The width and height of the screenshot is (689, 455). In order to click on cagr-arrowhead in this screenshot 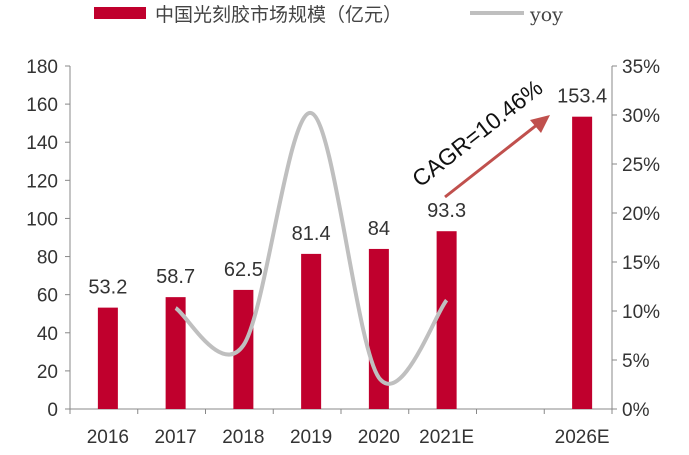, I will do `click(540, 124)`.